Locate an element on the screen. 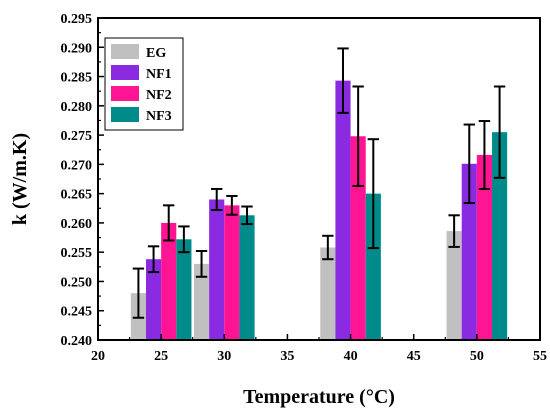 This screenshot has height=418, width=550. x-tick-label: 55 is located at coordinates (540, 356).